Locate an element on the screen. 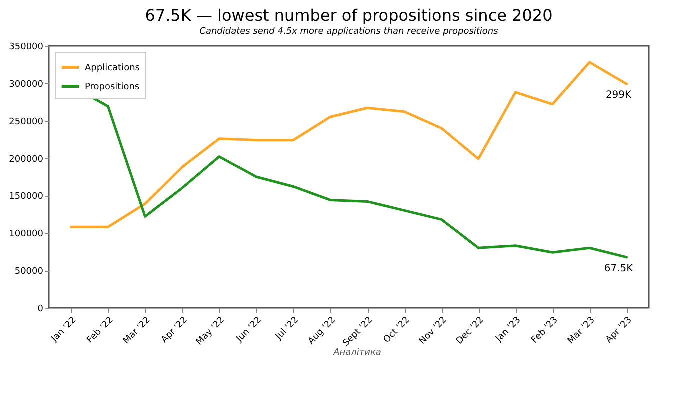 The height and width of the screenshot is (418, 675). x-tick-label: Mar '22 is located at coordinates (137, 331).